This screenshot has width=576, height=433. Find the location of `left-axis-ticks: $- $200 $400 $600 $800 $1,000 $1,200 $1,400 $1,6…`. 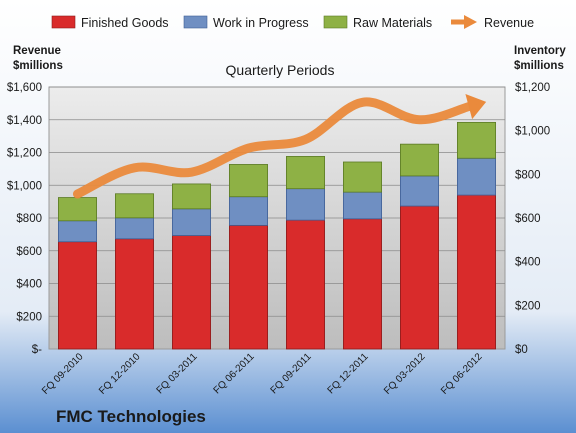

left-axis-ticks: $- $200 $400 $600 $800 $1,000 $1,200 $1,400 $1,6… is located at coordinates (24, 219).